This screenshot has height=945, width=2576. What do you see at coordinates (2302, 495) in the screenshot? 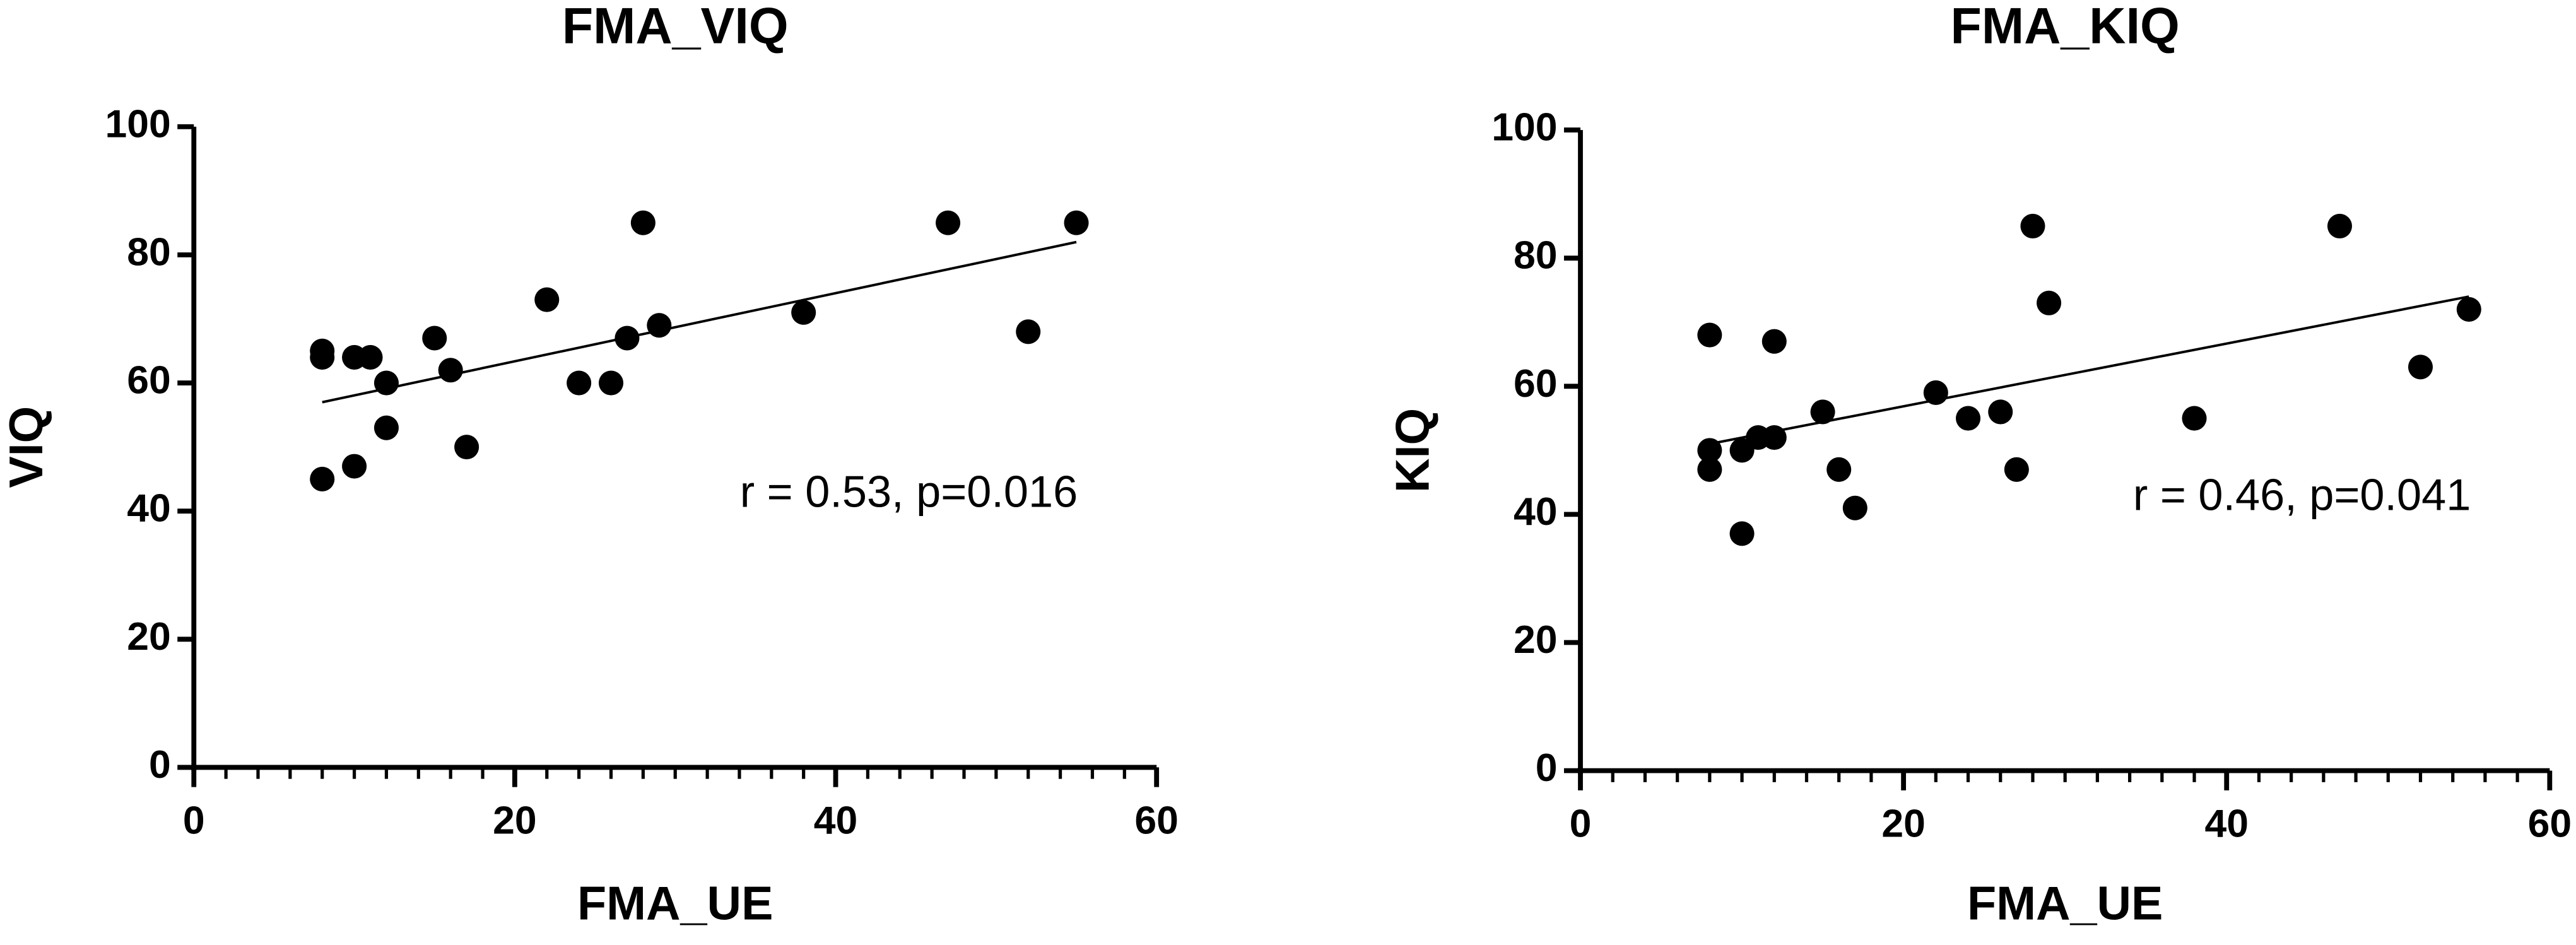
I see `annotation: r = 0.46, p=0.041` at bounding box center [2302, 495].